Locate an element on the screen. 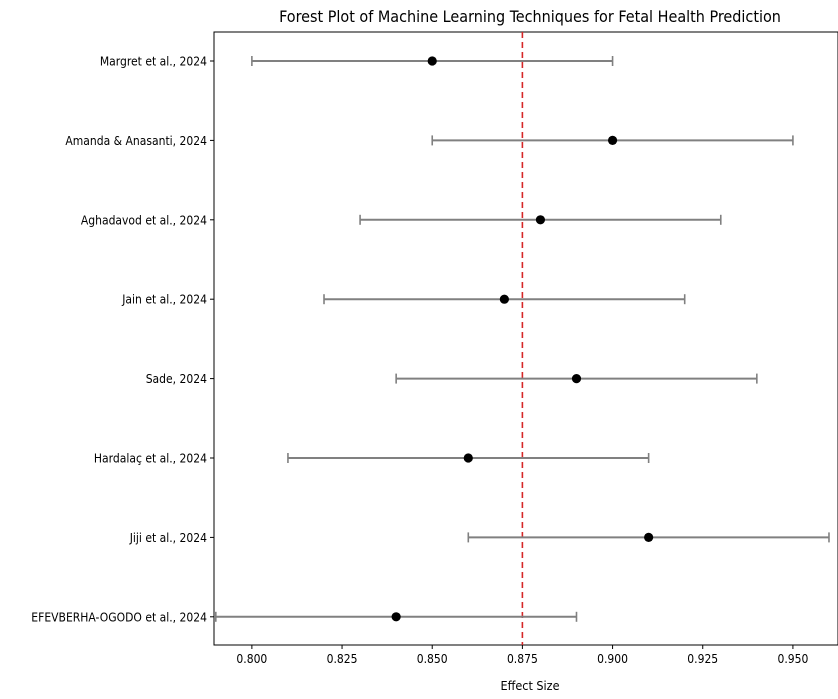  x-tick-label: 0.925 is located at coordinates (702, 659).